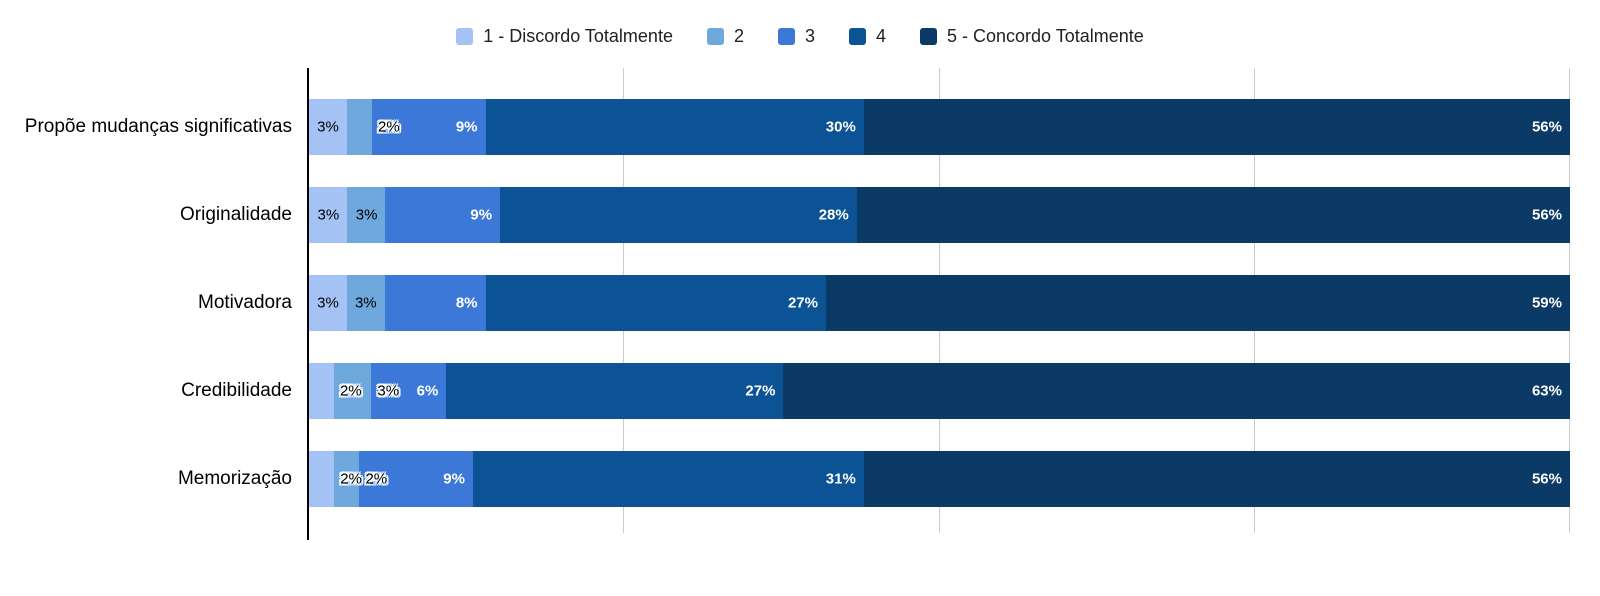  Describe the element at coordinates (840, 127) in the screenshot. I see `segment-value-label: 30%` at that location.